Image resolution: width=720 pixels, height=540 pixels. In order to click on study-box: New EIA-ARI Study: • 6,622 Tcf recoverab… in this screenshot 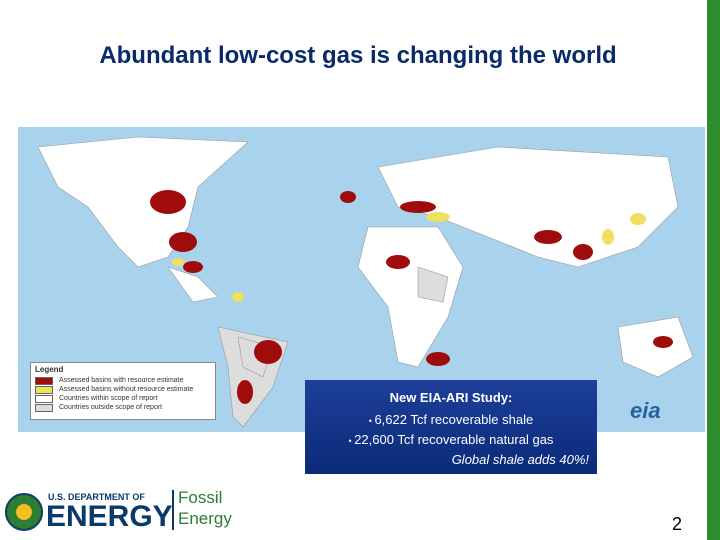, I will do `click(451, 427)`.